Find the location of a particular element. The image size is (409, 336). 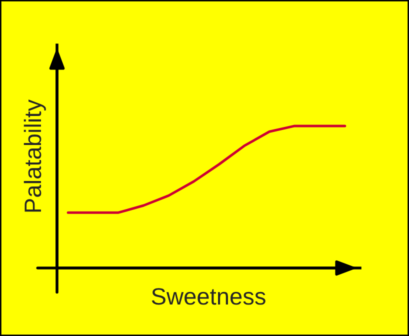

y-axis-title: Palatability is located at coordinates (35, 155).